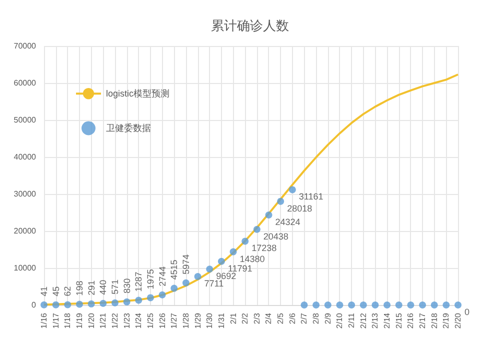 This screenshot has height=343, width=500. Describe the element at coordinates (44, 291) in the screenshot. I see `data-label: 41` at that location.